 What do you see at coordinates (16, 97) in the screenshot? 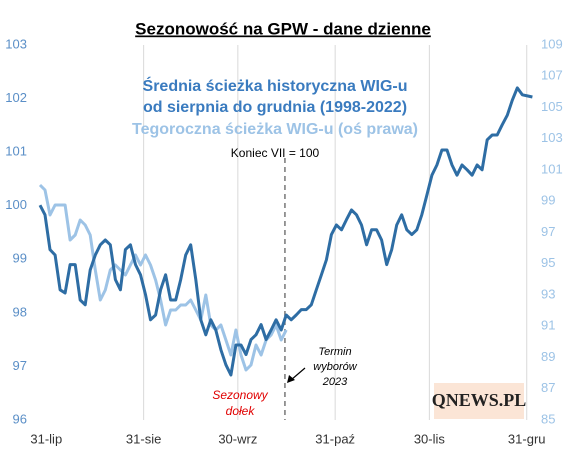
I see `y-tick-label: 102` at bounding box center [16, 97].